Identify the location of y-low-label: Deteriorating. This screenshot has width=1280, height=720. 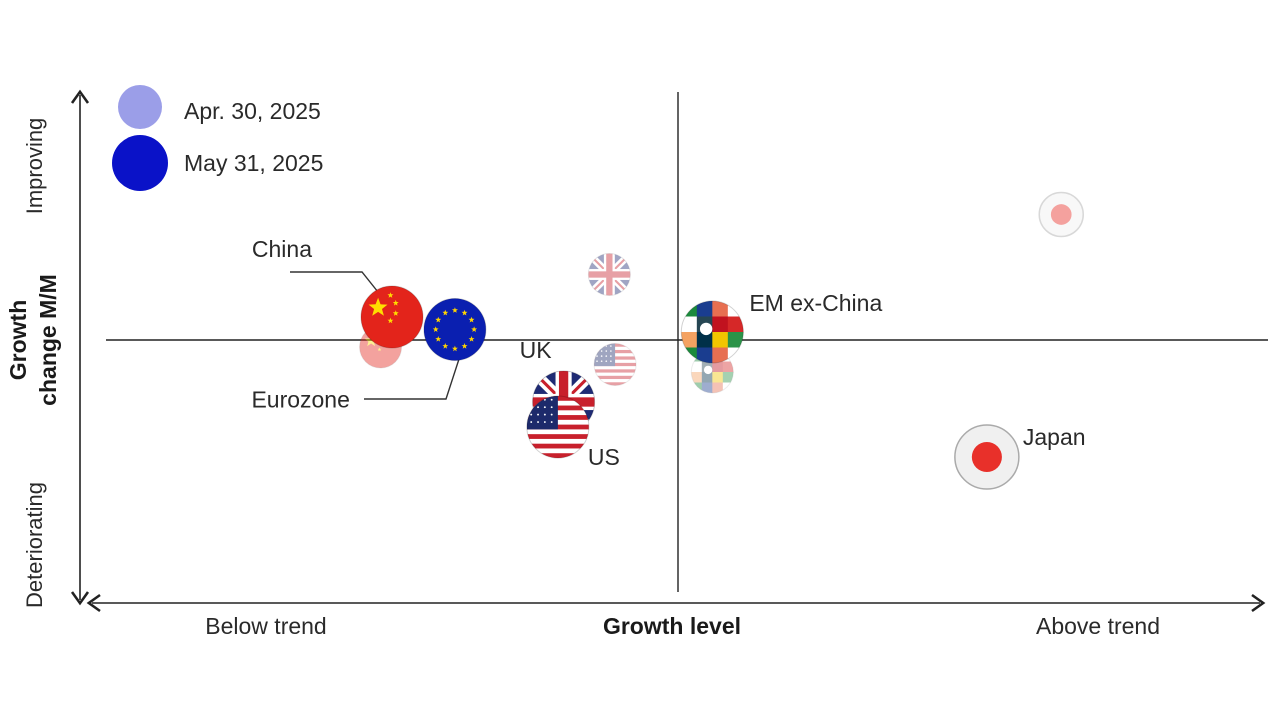
(34, 545).